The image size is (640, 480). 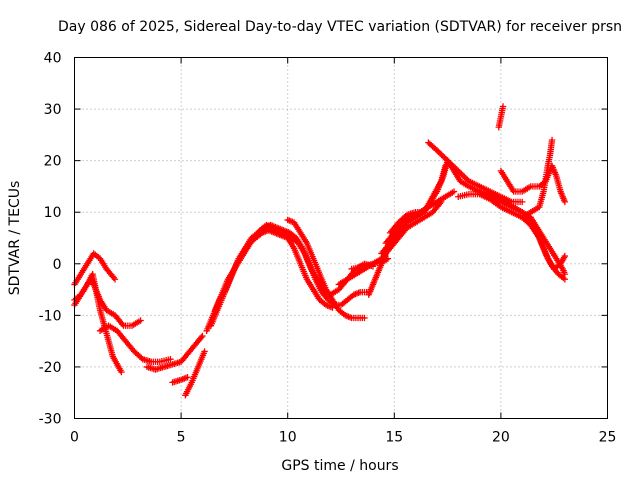 I want to click on y-tick-label: -30, so click(x=50, y=420).